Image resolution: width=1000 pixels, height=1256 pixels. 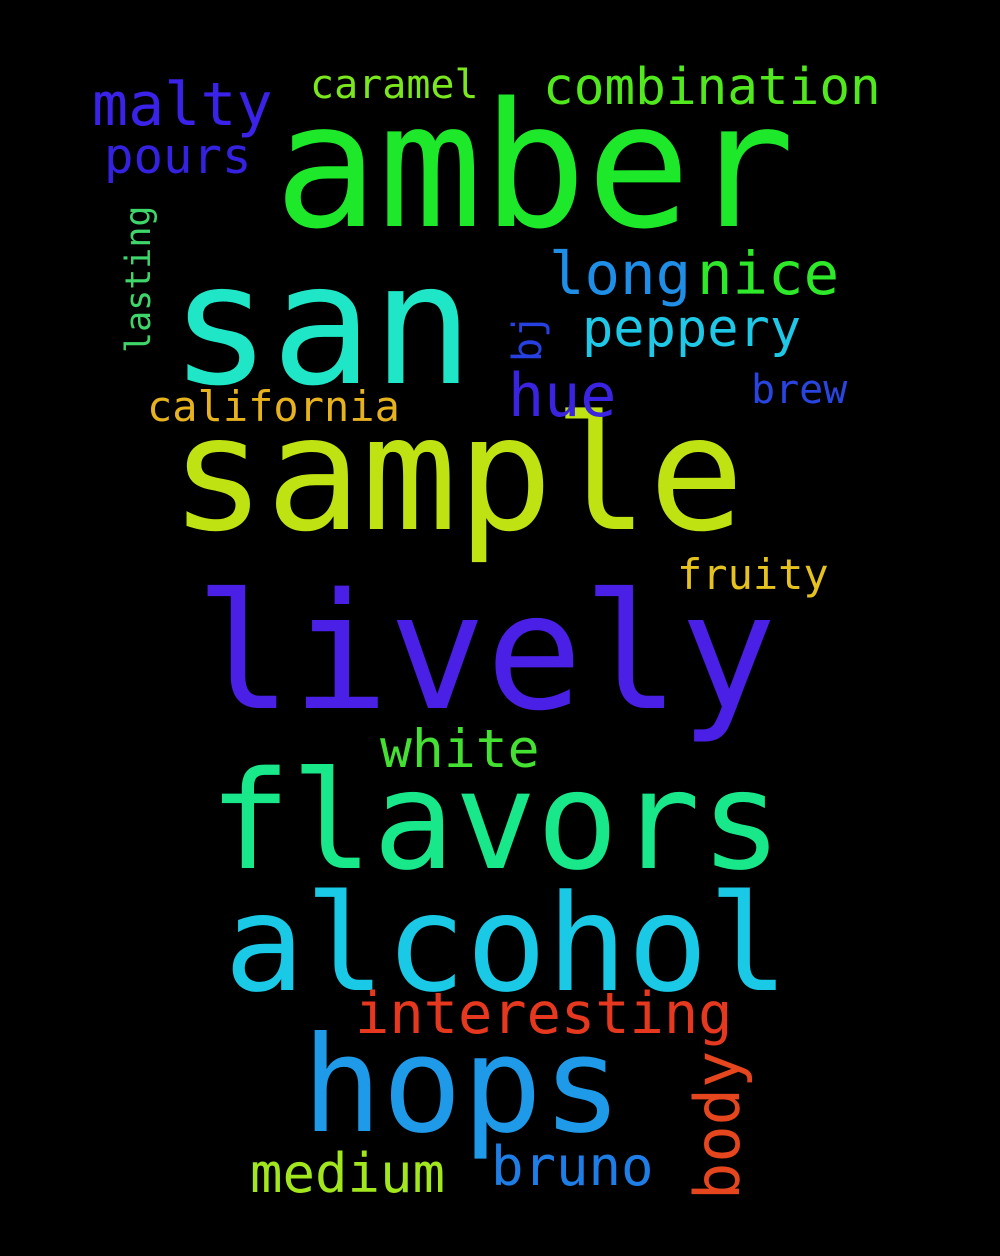 What do you see at coordinates (799, 390) in the screenshot?
I see `word-brew: brew` at bounding box center [799, 390].